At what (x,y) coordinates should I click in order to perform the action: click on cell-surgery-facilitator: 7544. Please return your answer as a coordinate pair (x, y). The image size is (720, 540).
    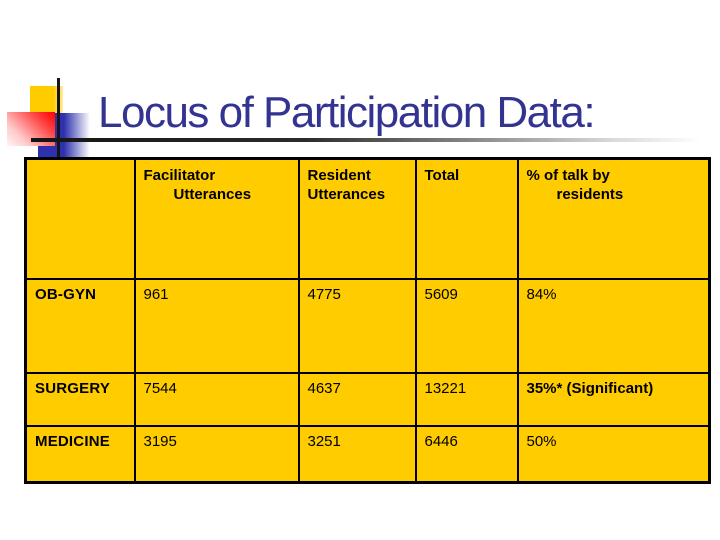
    Looking at the image, I should click on (216, 399).